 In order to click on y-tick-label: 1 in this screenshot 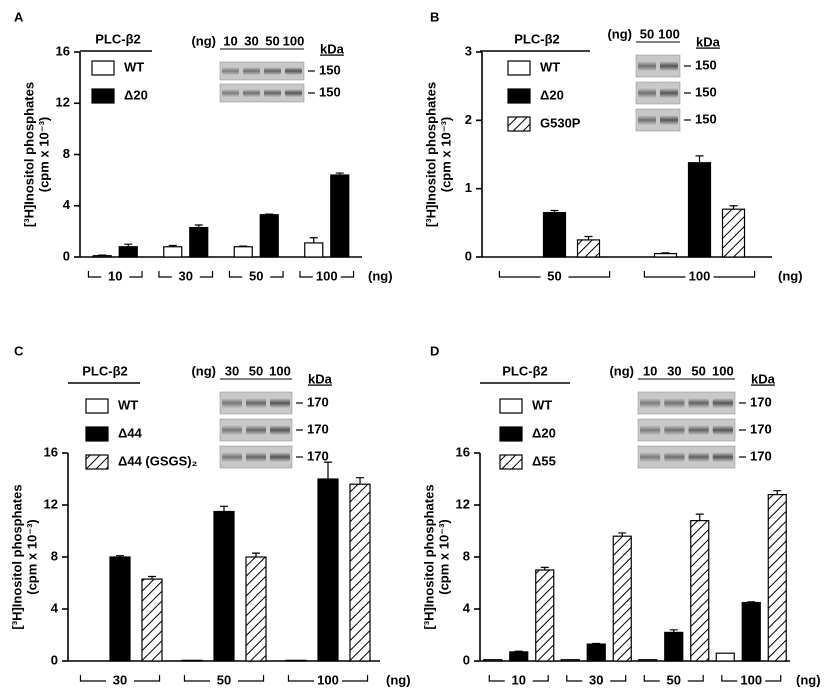, I will do `click(468, 187)`.